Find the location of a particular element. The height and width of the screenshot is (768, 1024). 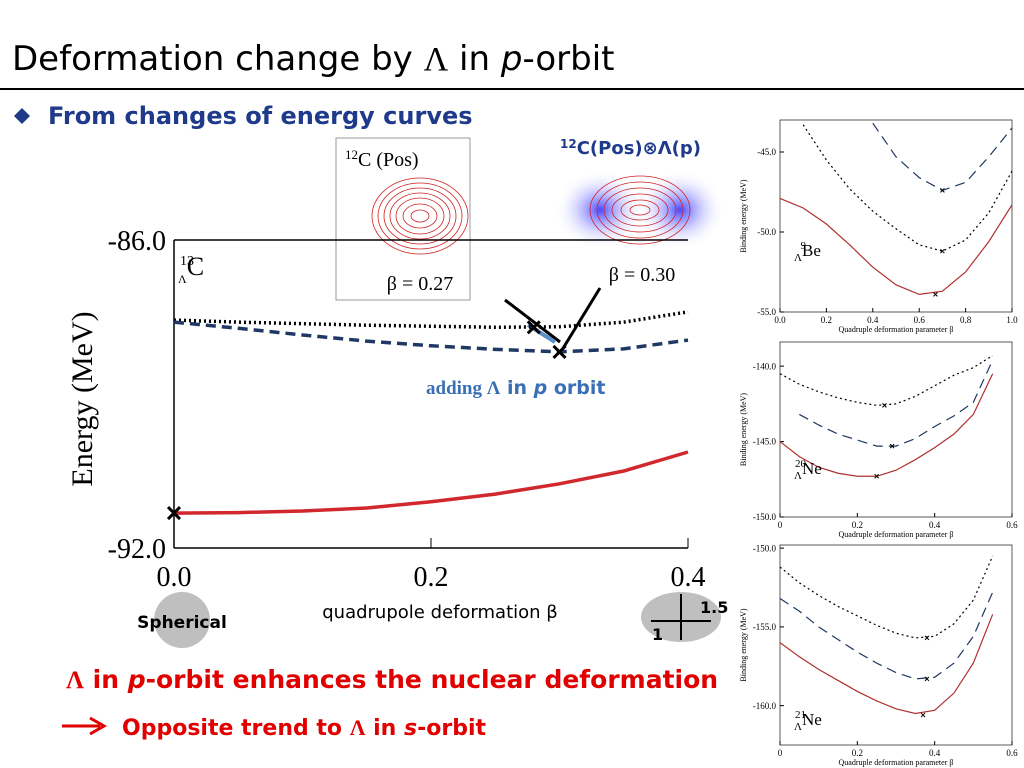

y-axis-label: Energy (MeV) is located at coordinates (82, 398).